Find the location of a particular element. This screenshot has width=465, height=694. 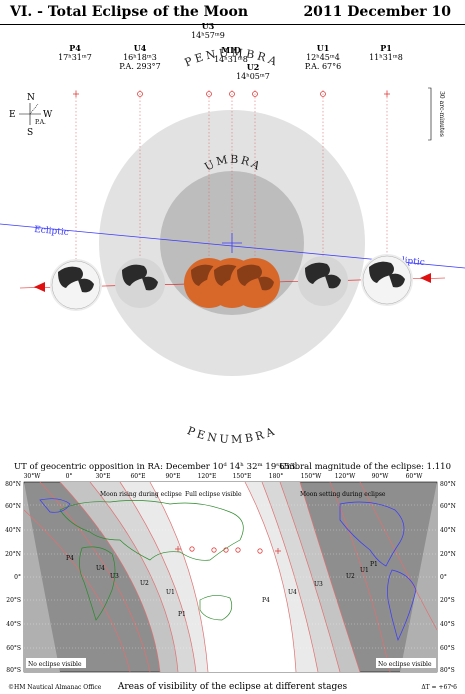

compass-pa: P.A. is located at coordinates (40, 122).